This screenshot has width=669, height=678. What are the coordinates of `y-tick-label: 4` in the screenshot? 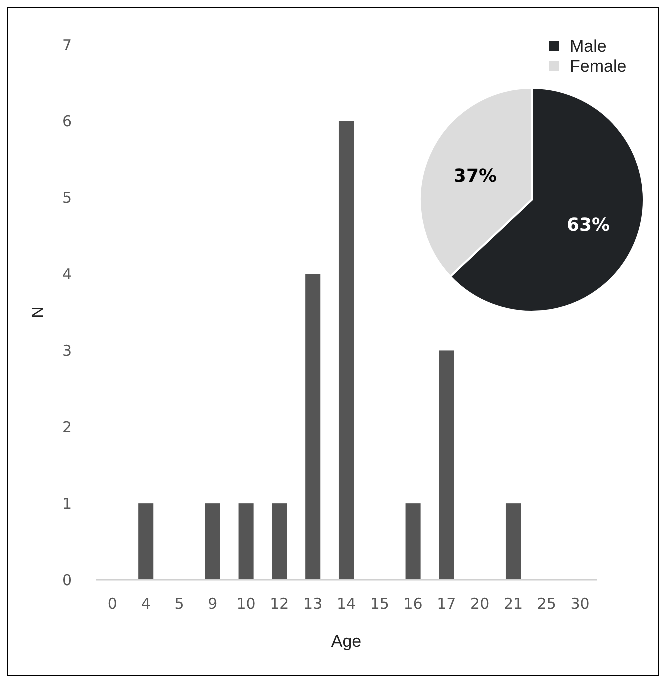 It's located at (67, 275).